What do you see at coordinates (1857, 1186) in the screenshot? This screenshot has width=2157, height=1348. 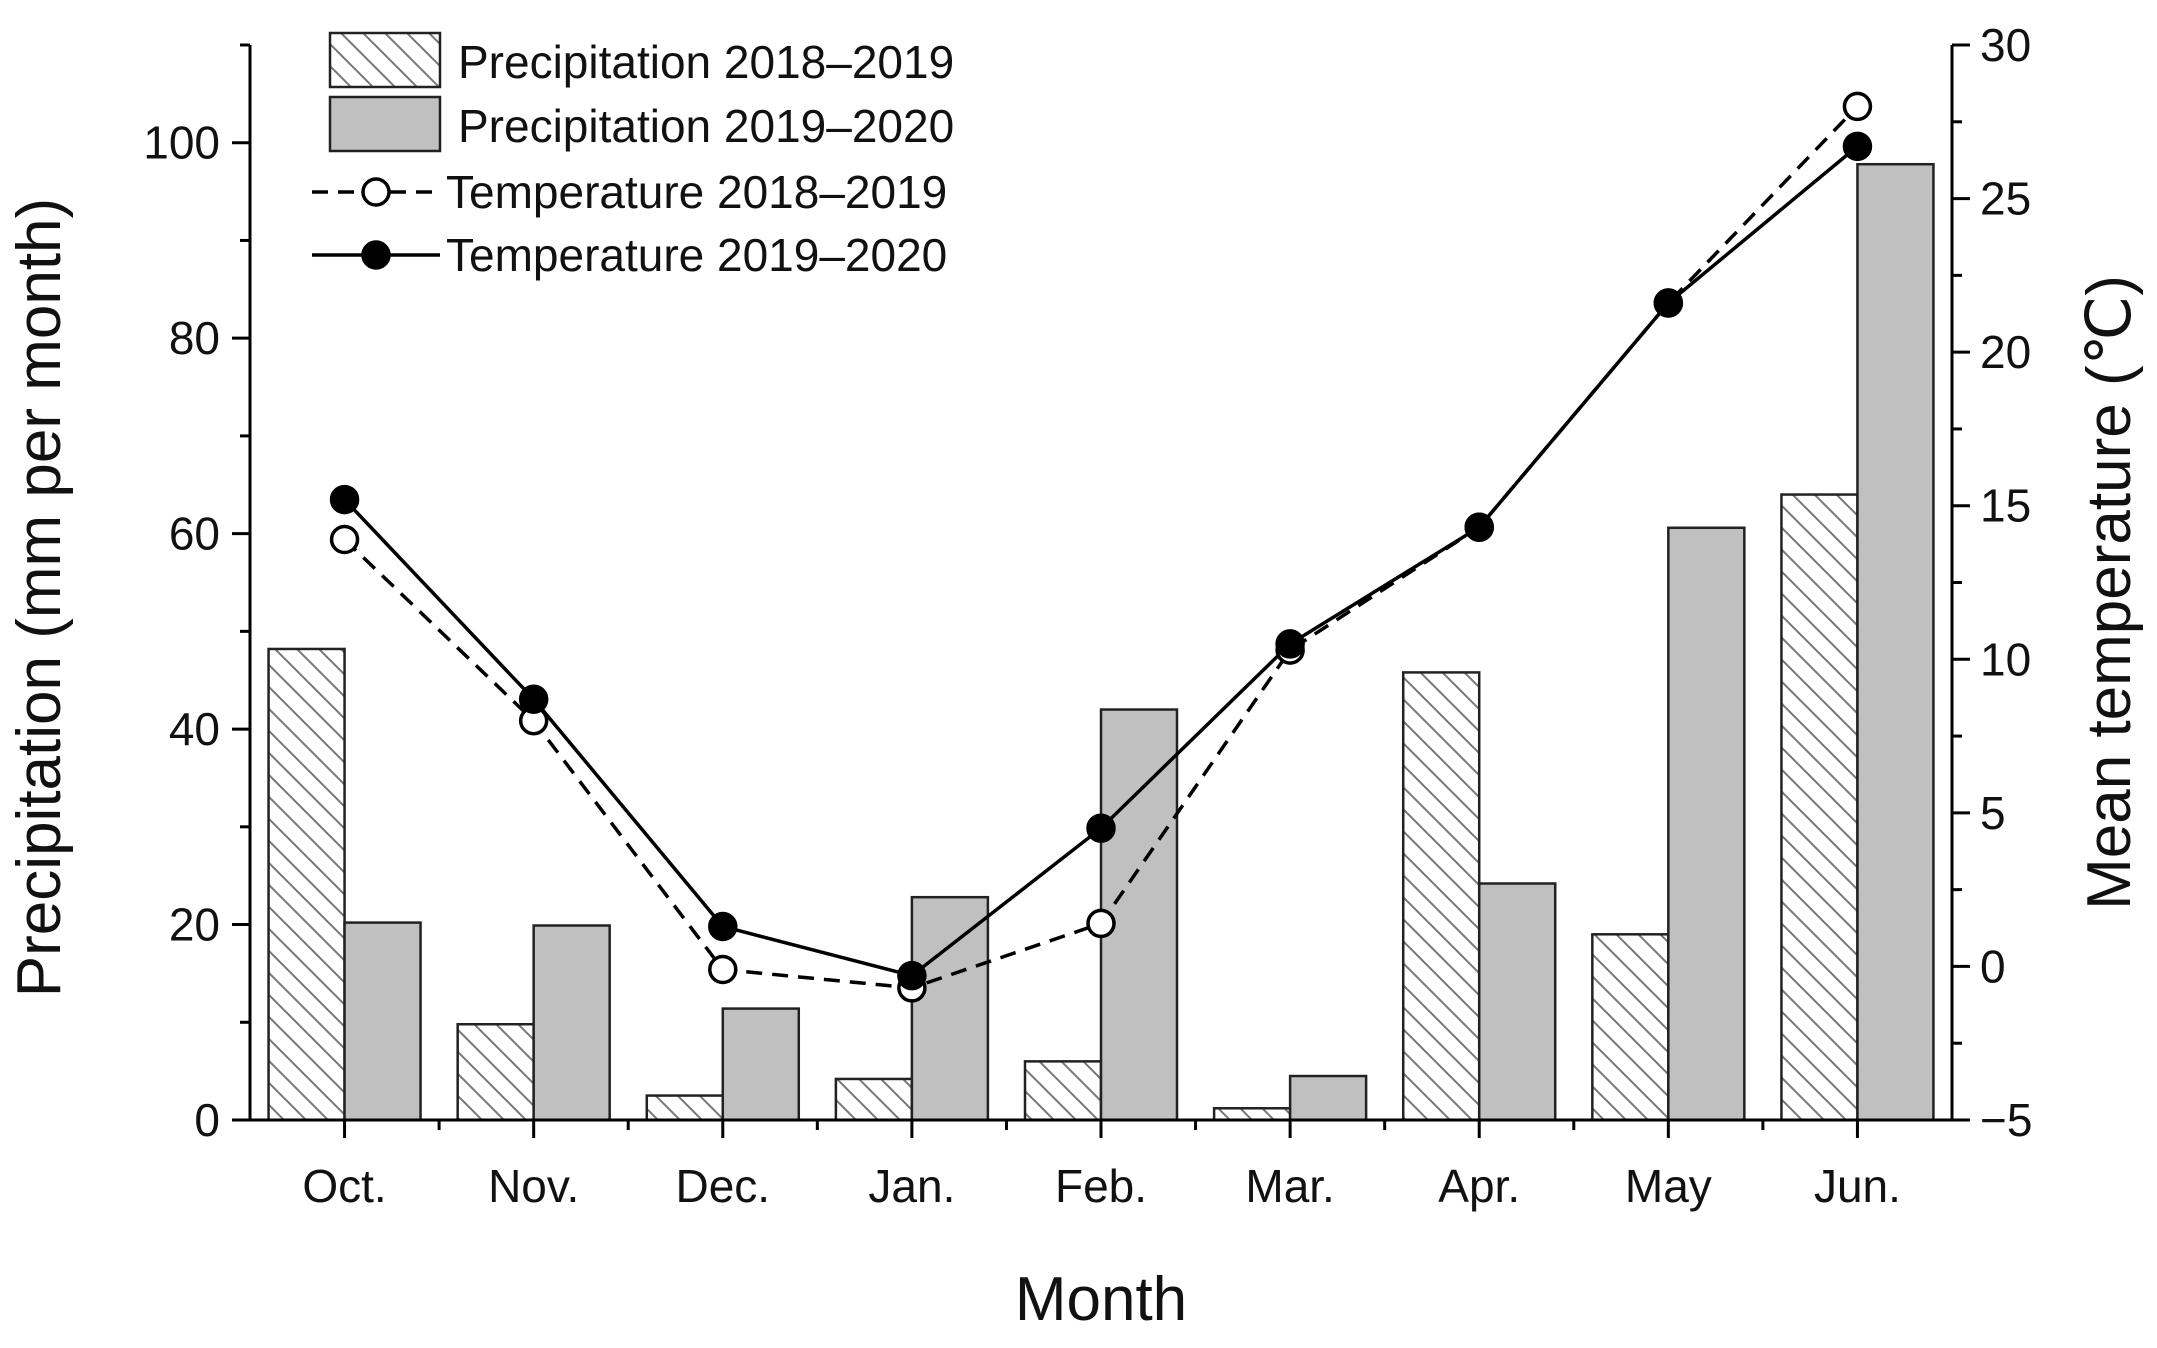 I see `category-label: Jun.` at bounding box center [1857, 1186].